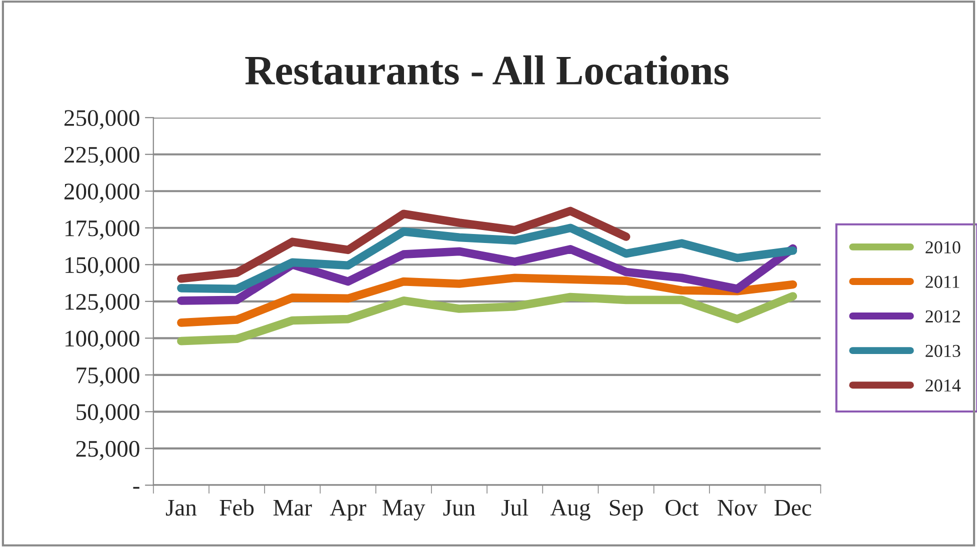 The image size is (977, 547). Describe the element at coordinates (348, 510) in the screenshot. I see `x-tick-label: Apr` at that location.